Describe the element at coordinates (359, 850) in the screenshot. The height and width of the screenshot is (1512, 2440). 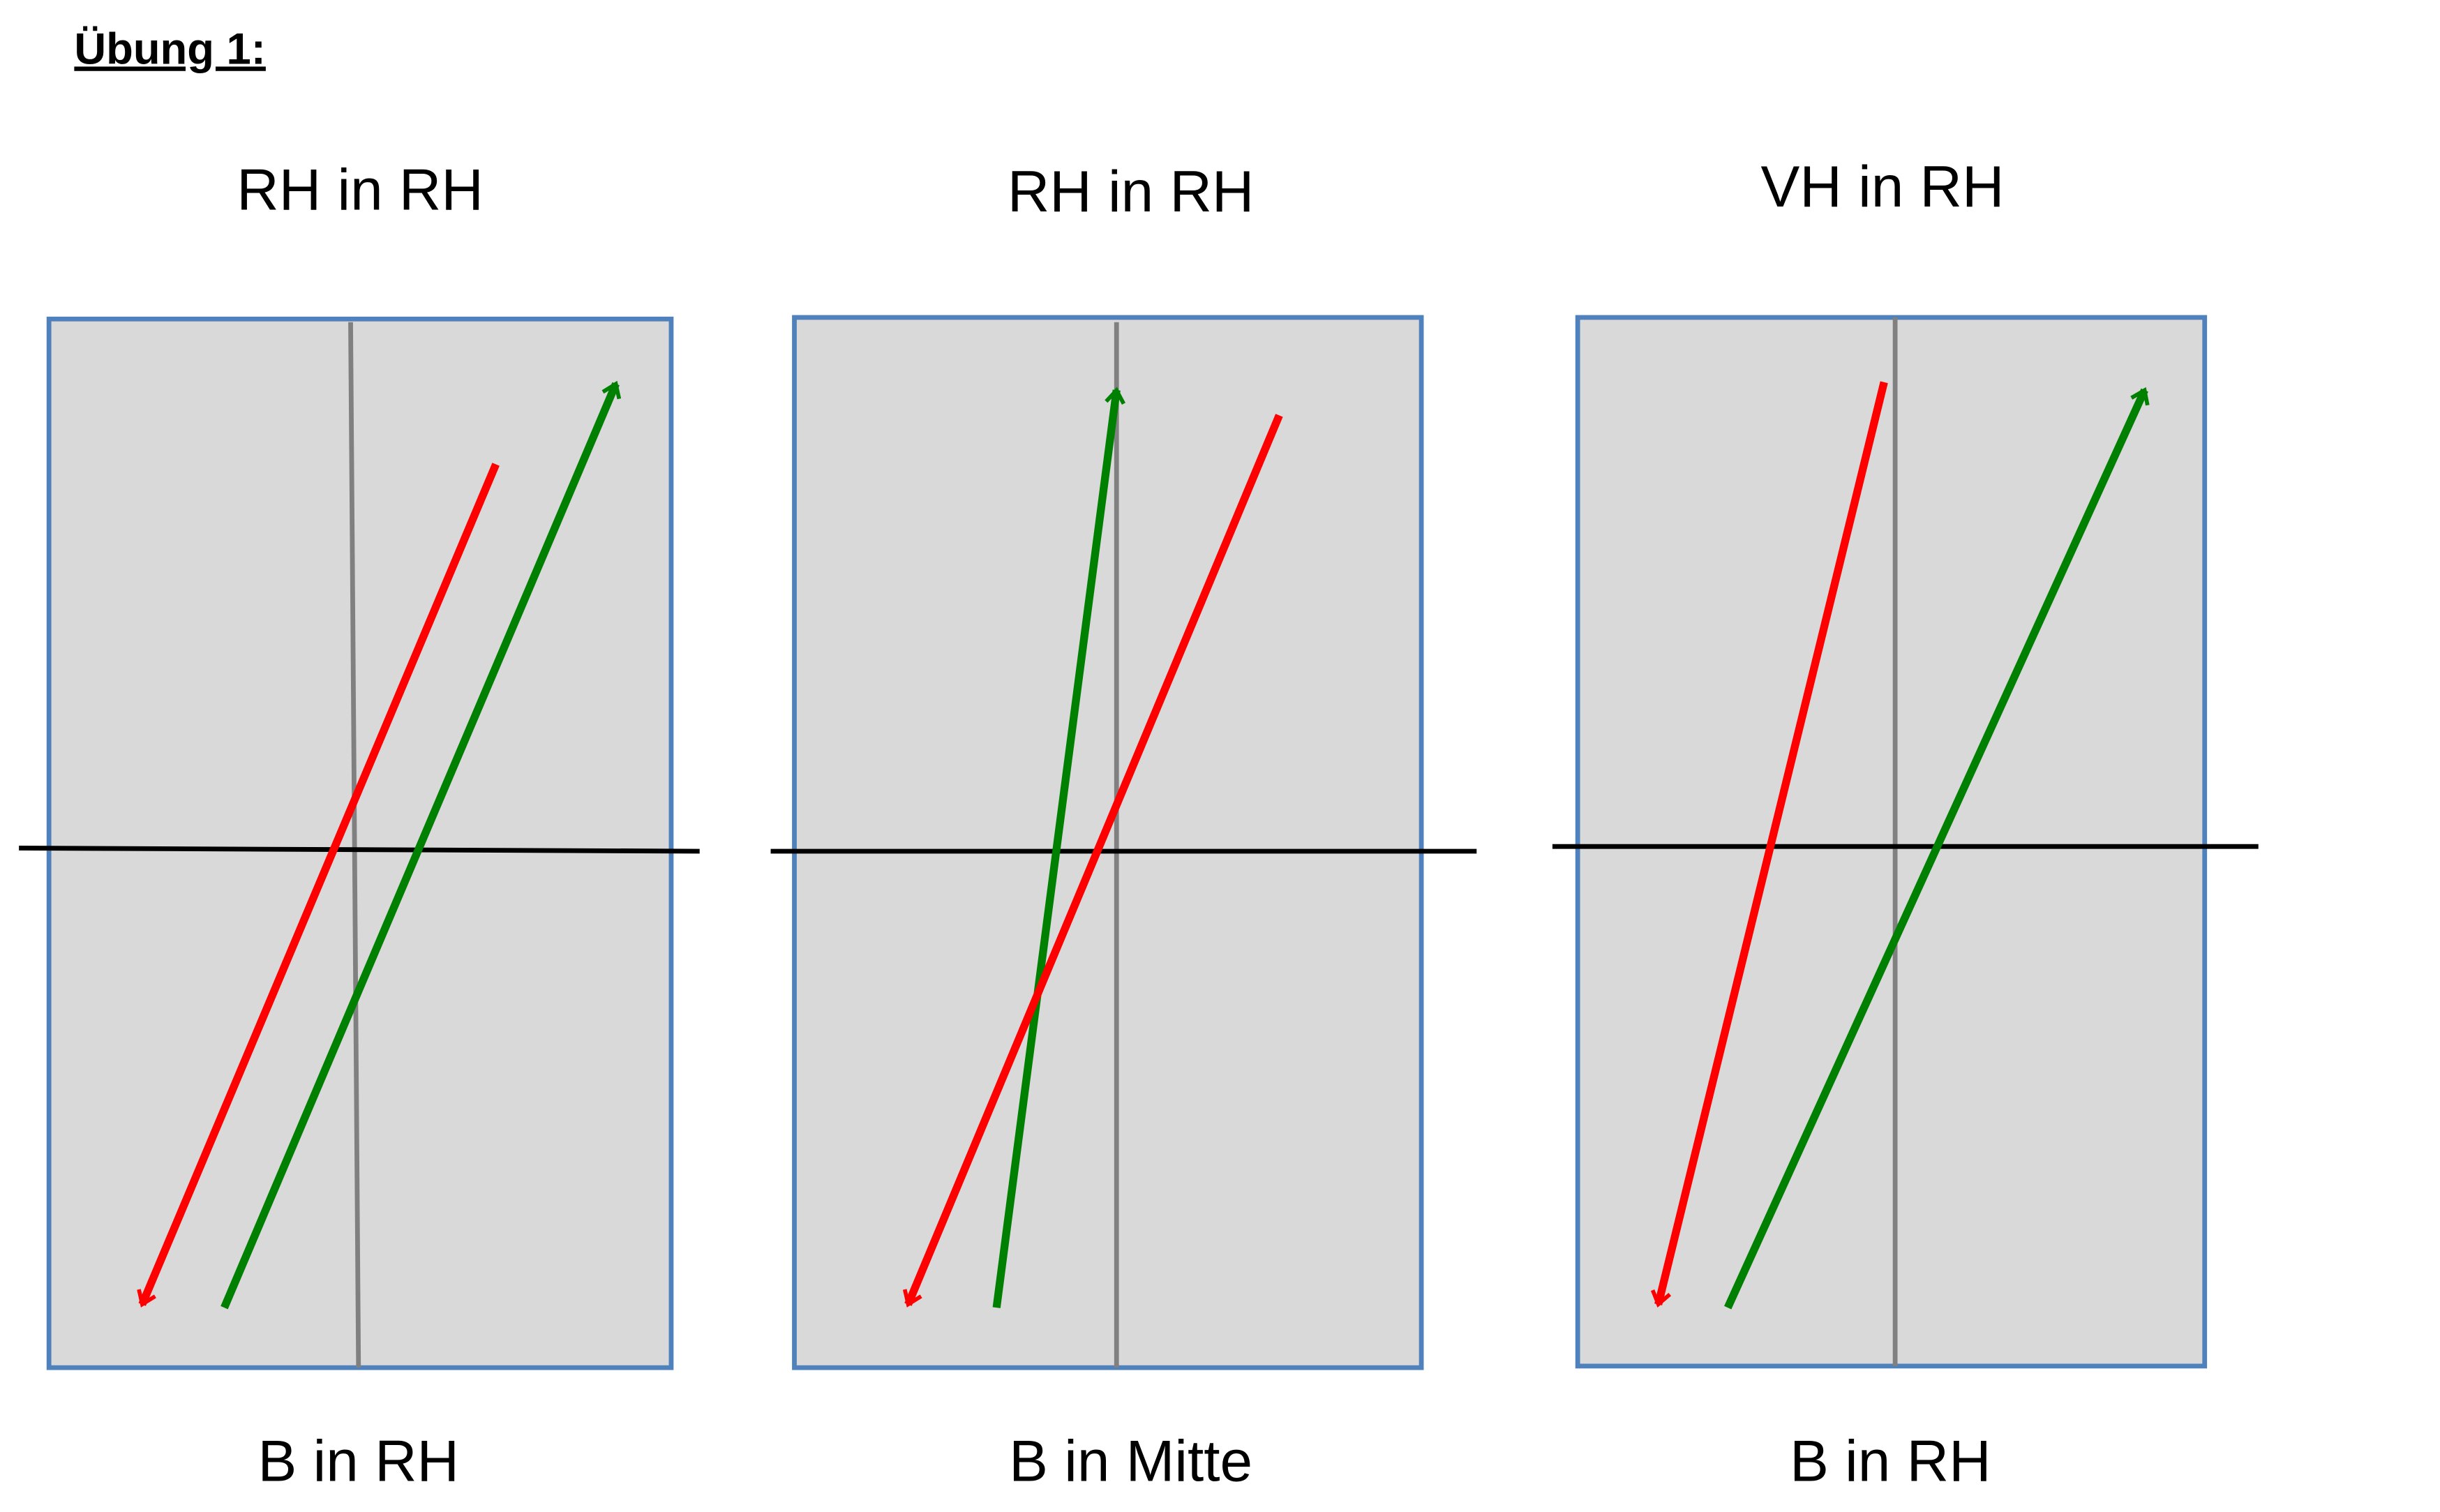
I see `horizontal-line` at that location.